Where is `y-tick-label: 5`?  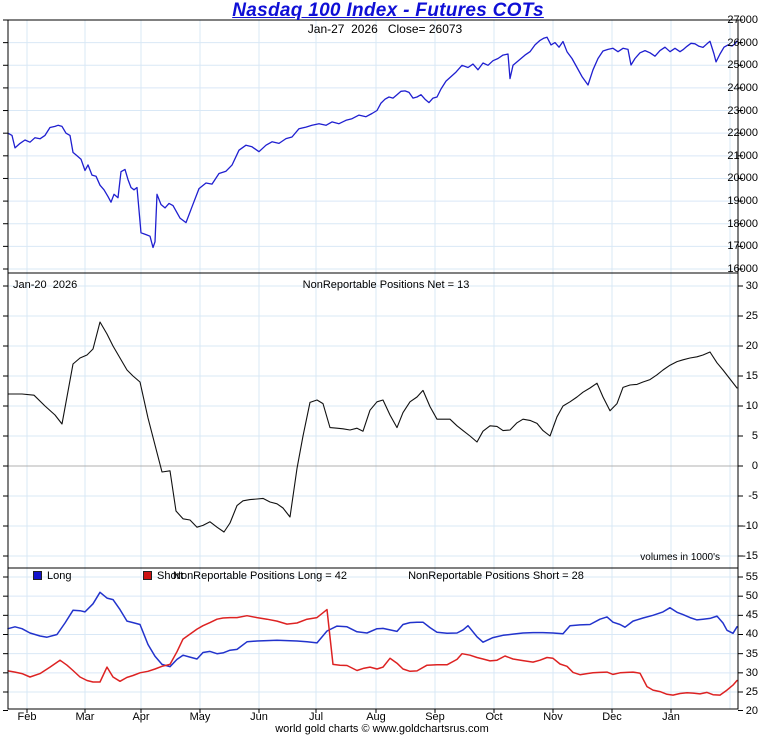
y-tick-label: 5 is located at coordinates (754, 436).